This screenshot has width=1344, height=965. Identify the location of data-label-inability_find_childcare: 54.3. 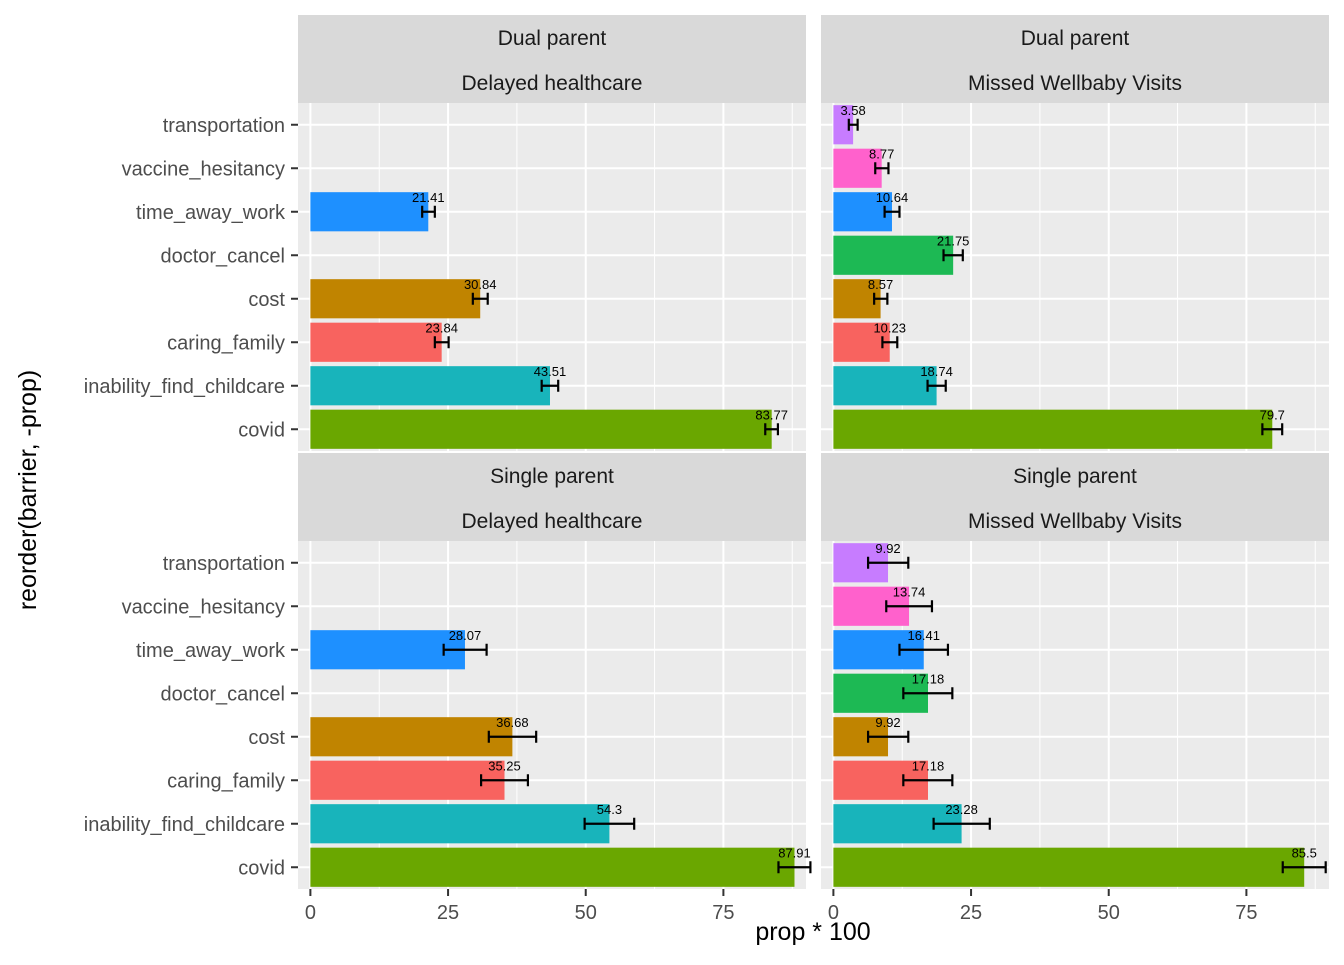
(609, 809).